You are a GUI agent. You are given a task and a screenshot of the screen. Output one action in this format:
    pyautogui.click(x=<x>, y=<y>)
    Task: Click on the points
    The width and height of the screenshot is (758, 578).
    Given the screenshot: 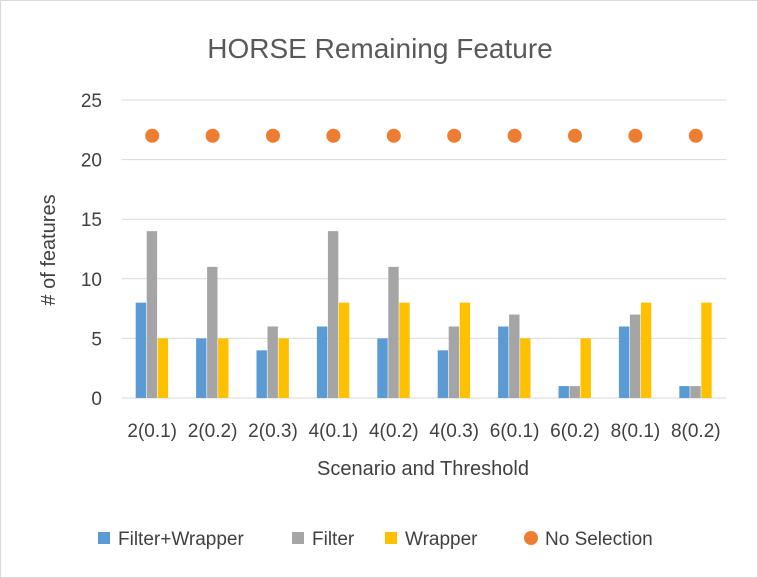 What is the action you would take?
    pyautogui.click(x=424, y=135)
    